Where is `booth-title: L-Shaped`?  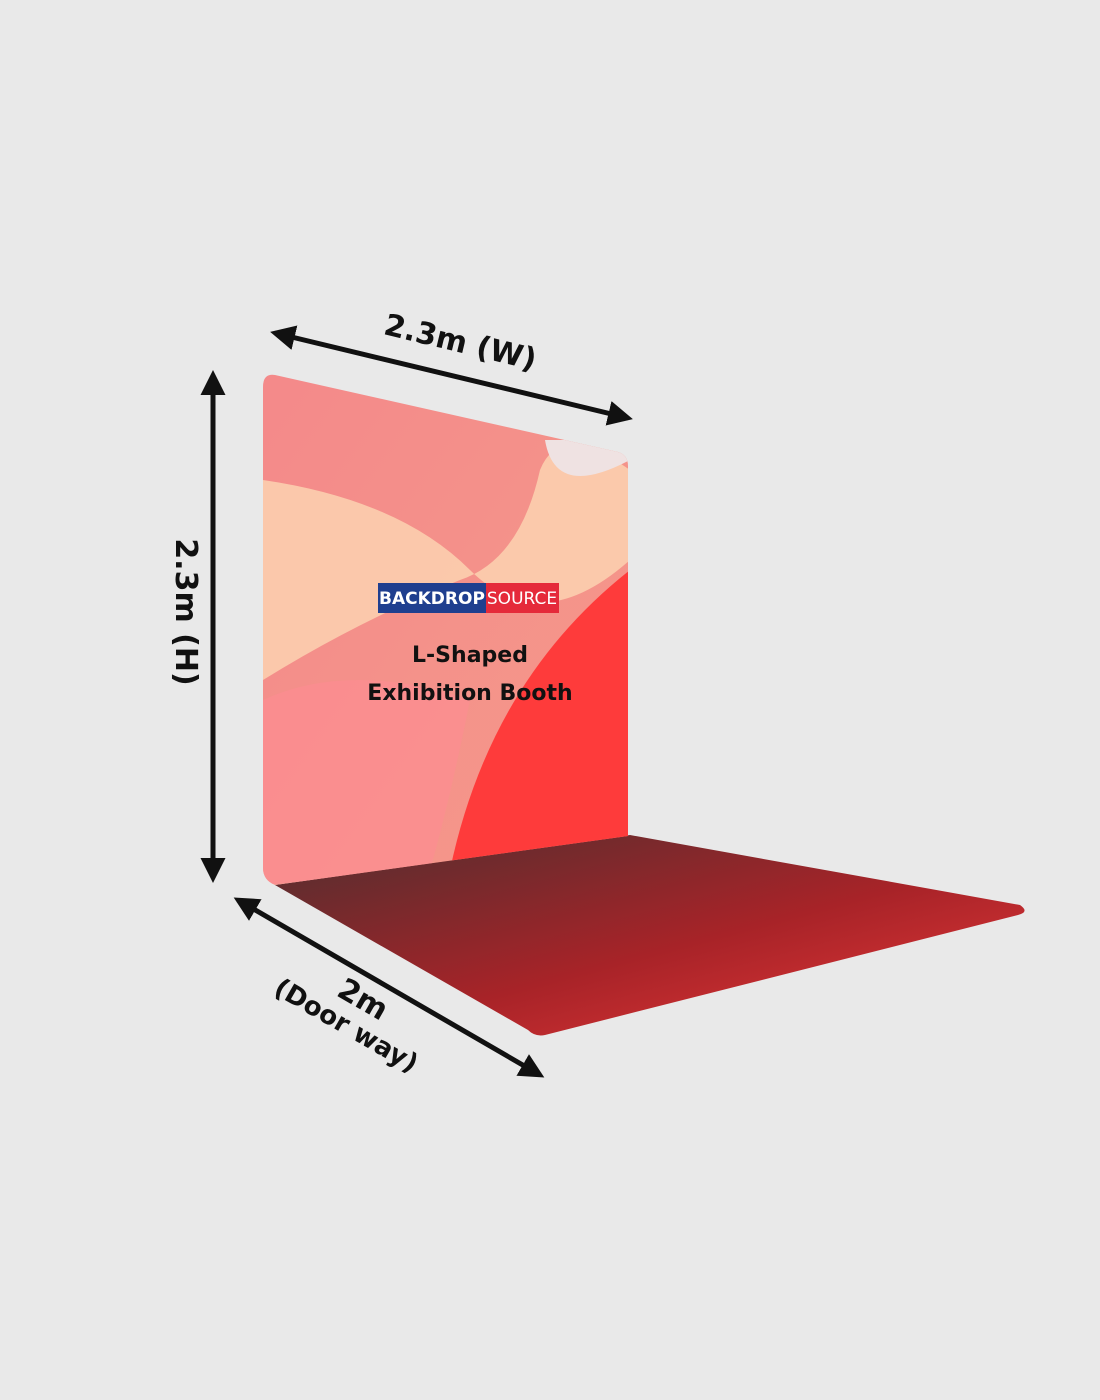 booth-title: L-Shaped is located at coordinates (470, 655).